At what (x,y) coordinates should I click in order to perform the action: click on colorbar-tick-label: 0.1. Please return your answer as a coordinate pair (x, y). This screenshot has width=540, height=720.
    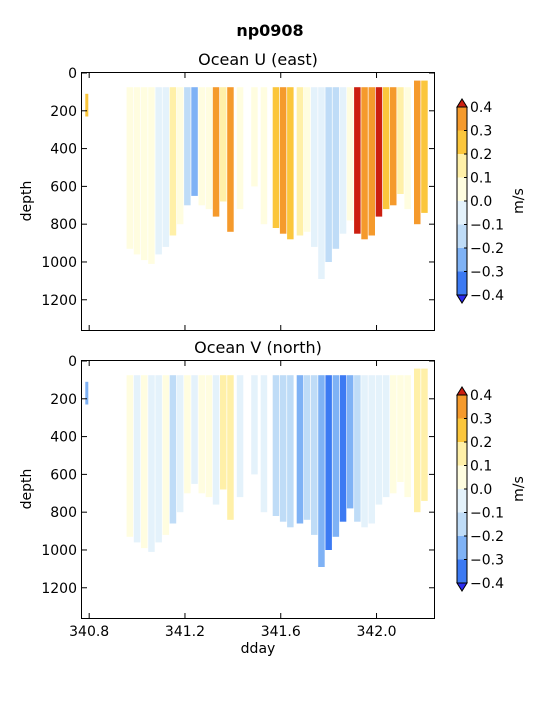
    Looking at the image, I should click on (481, 467).